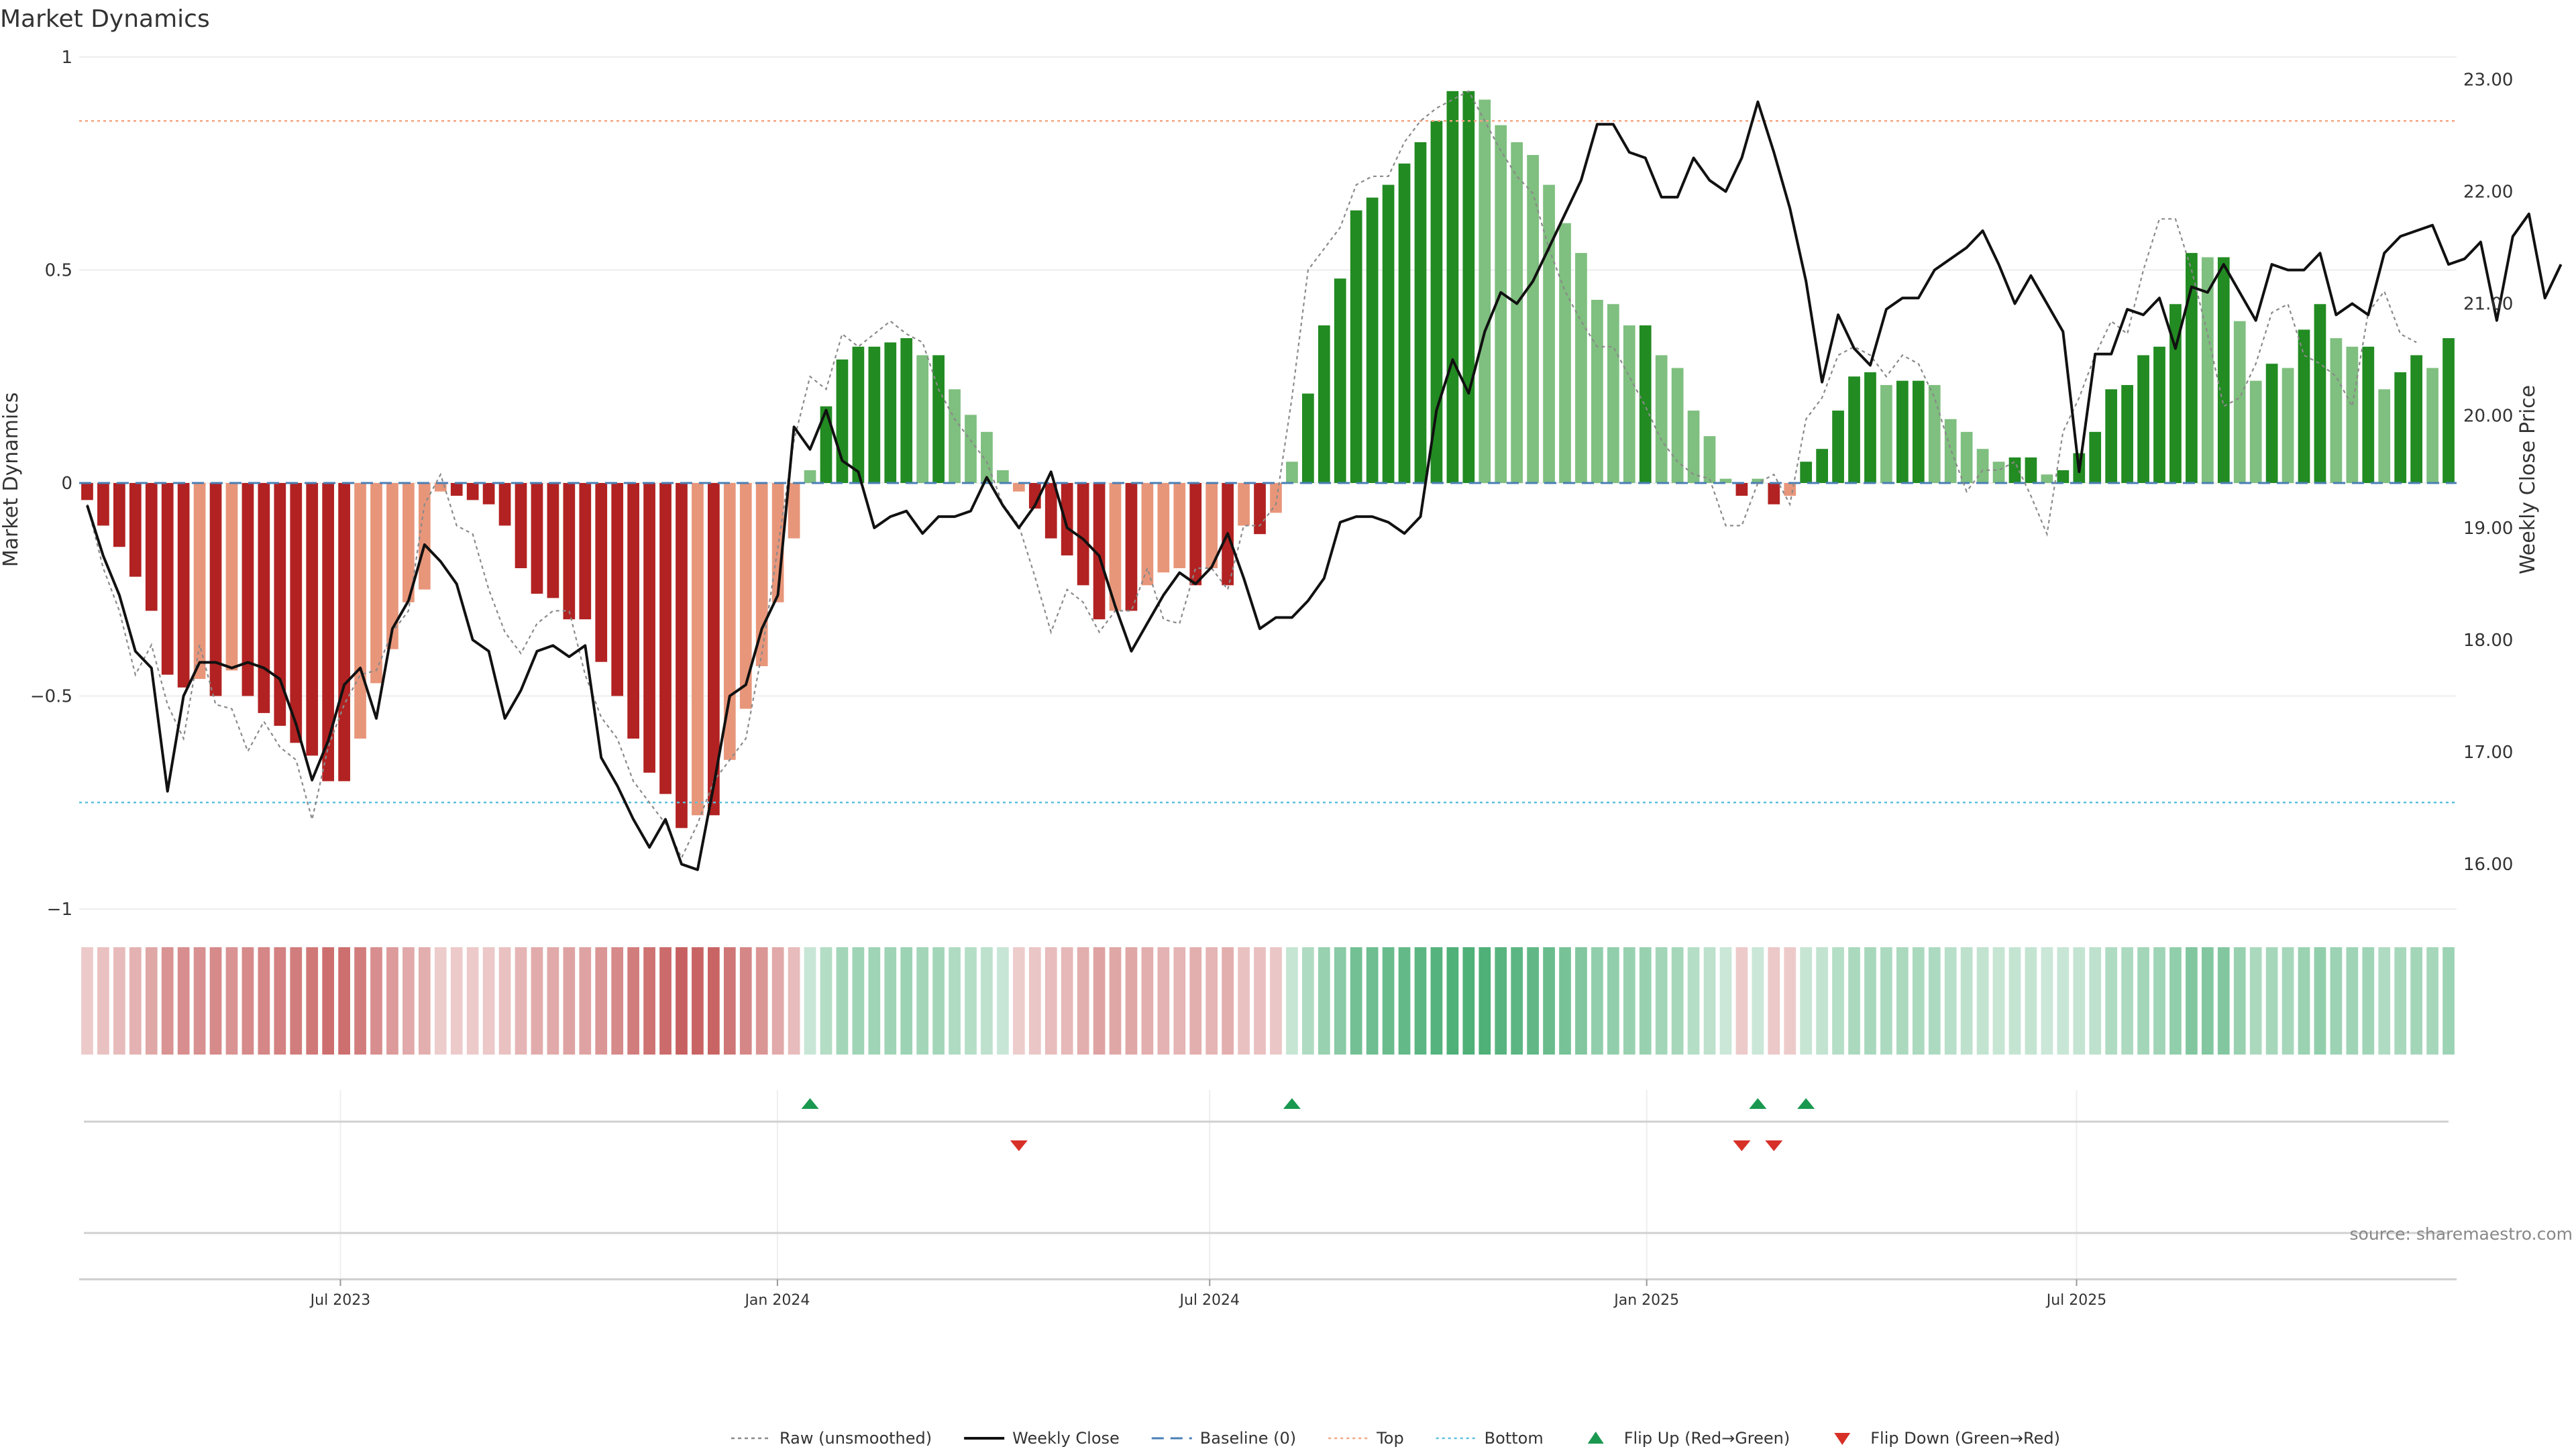 This screenshot has height=1449, width=2576. I want to click on right-tick-label: 16.00, so click(2488, 865).